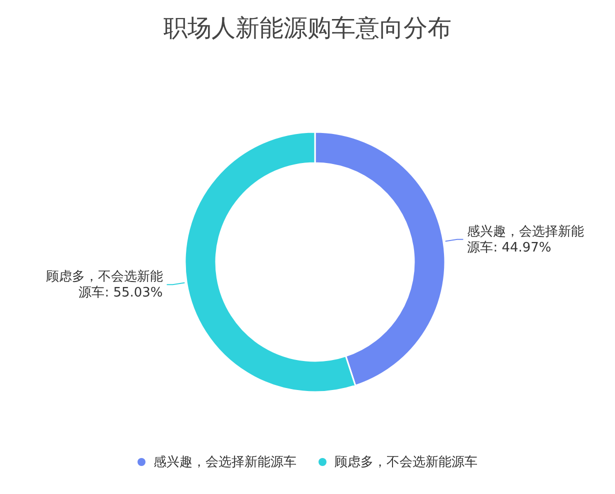 The image size is (615, 494). I want to click on legend-label: 顾虑多，不会选新能源车, so click(406, 462).